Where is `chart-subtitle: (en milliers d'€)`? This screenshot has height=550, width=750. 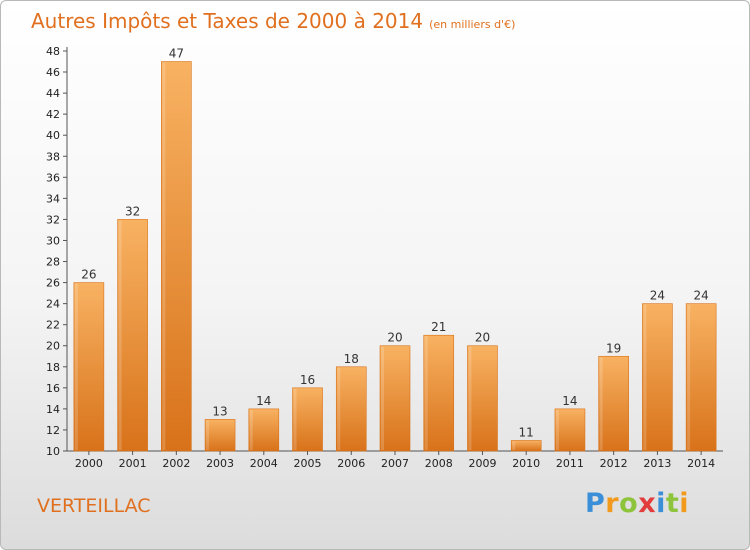 chart-subtitle: (en milliers d'€) is located at coordinates (472, 24).